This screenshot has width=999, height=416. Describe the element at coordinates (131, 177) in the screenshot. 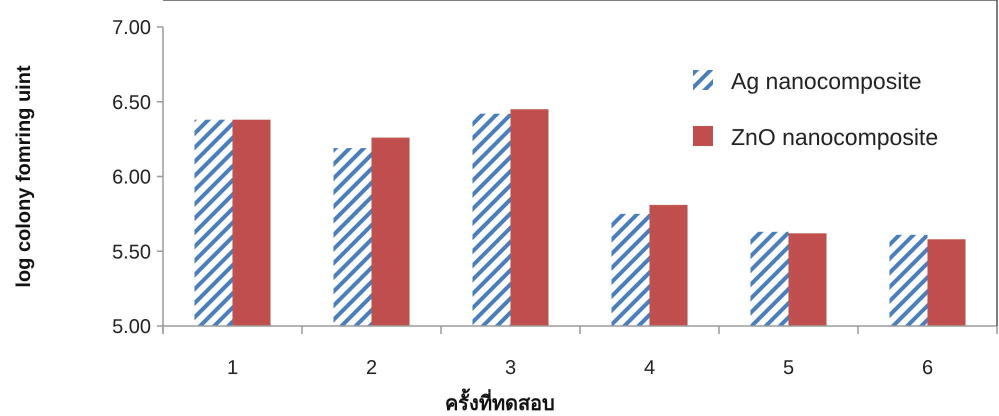

I see `y-tick-label: 6.00` at that location.